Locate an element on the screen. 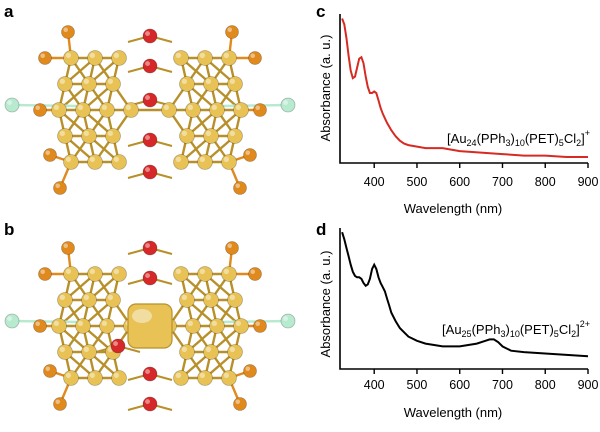 Image resolution: width=600 pixels, height=432 pixels. panel-letter-a: a is located at coordinates (9, 11).